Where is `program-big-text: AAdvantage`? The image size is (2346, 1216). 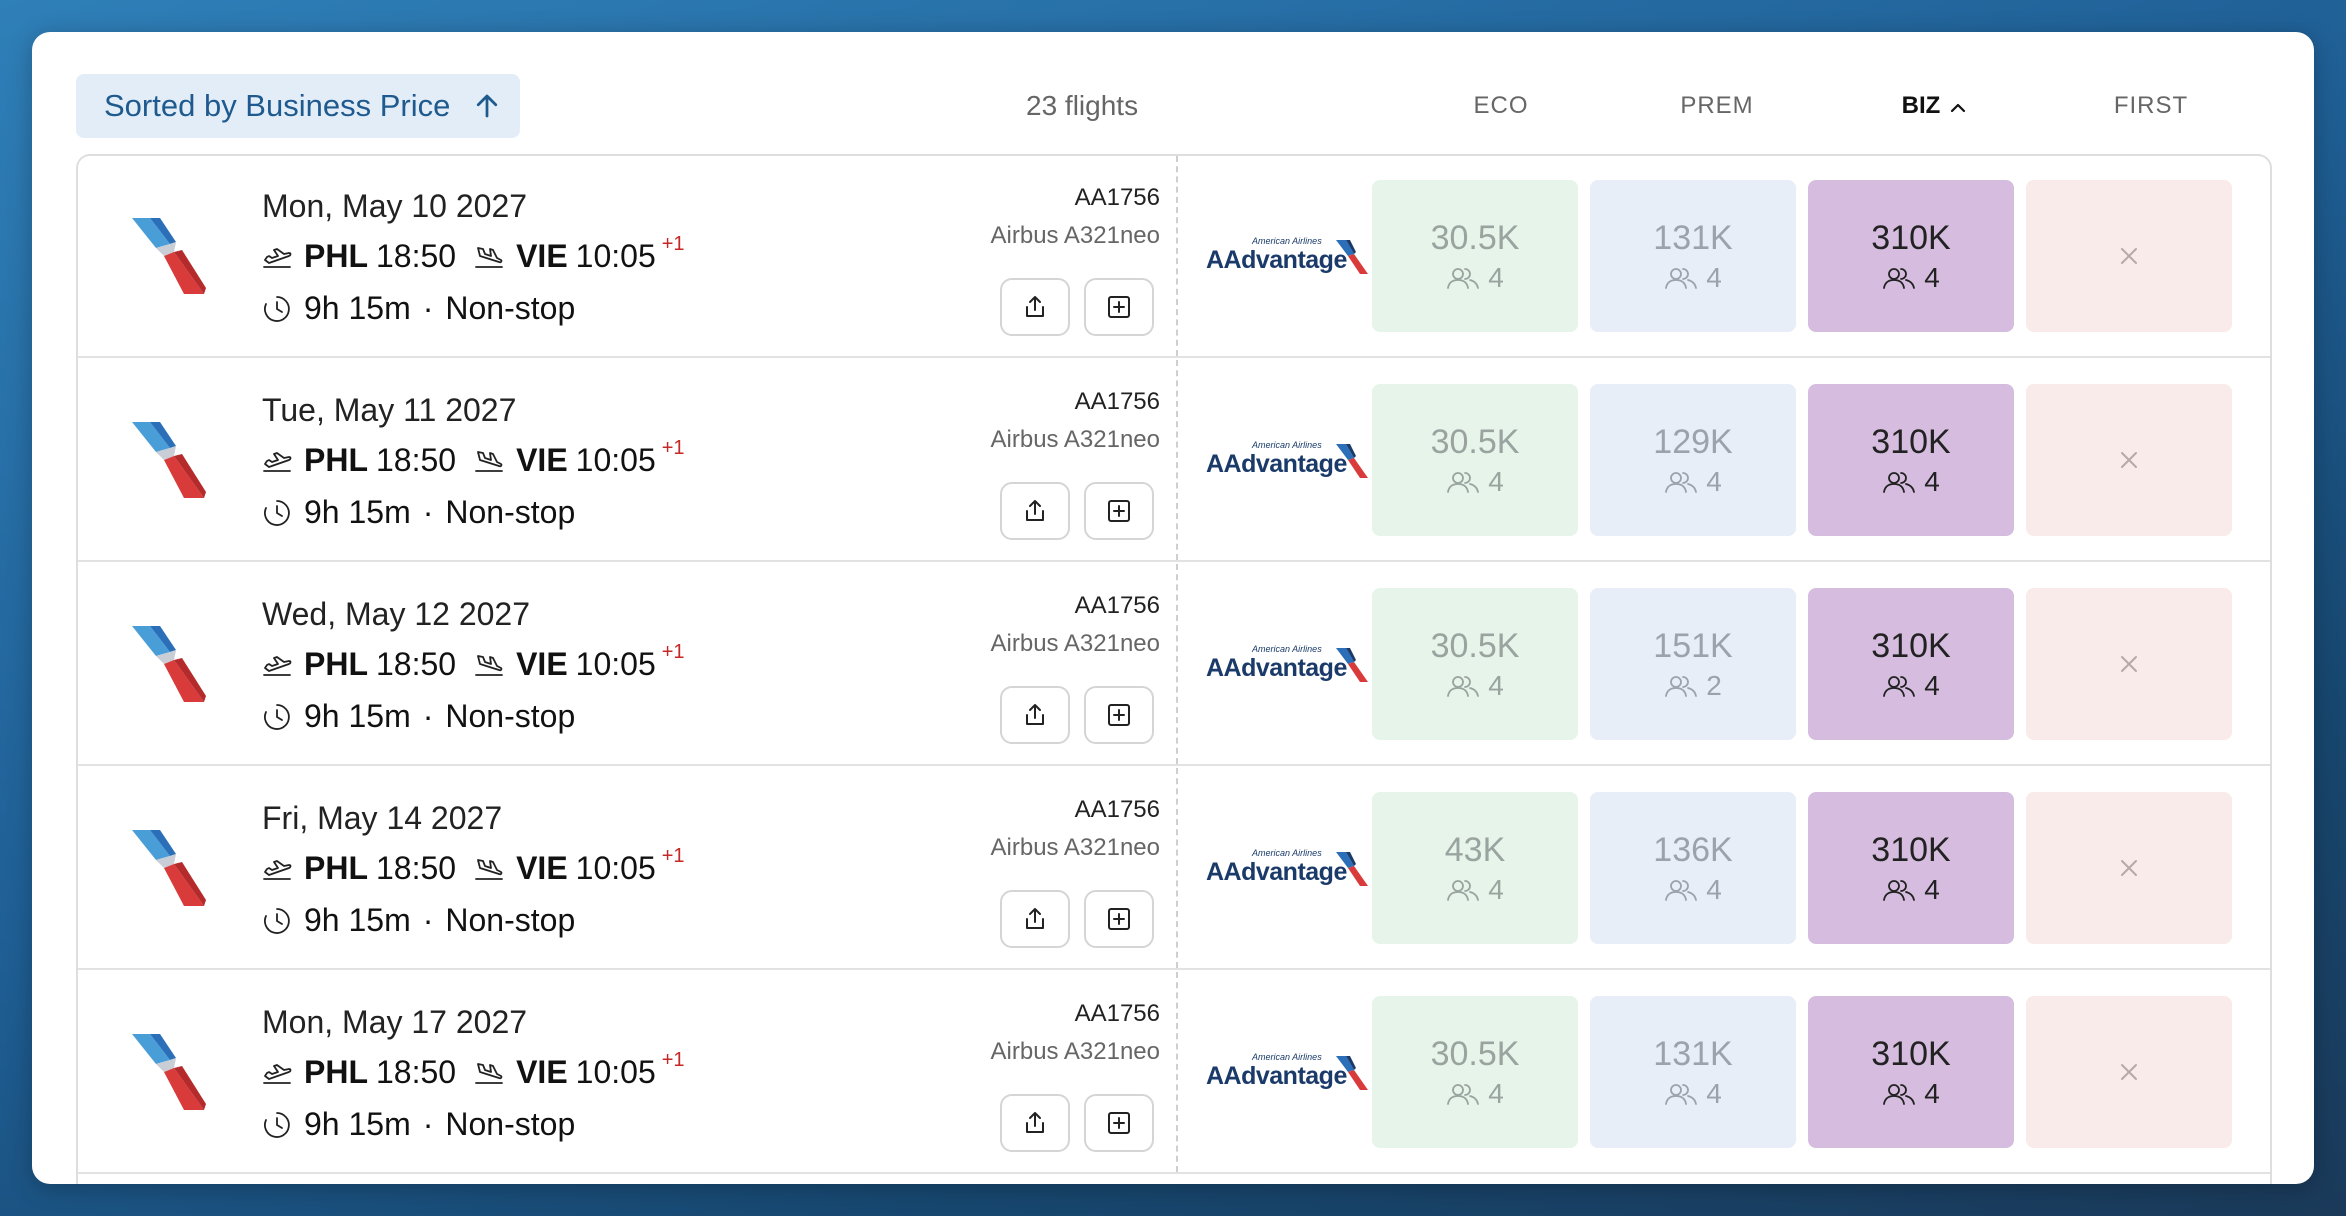
program-big-text: AAdvantage is located at coordinates (1276, 260).